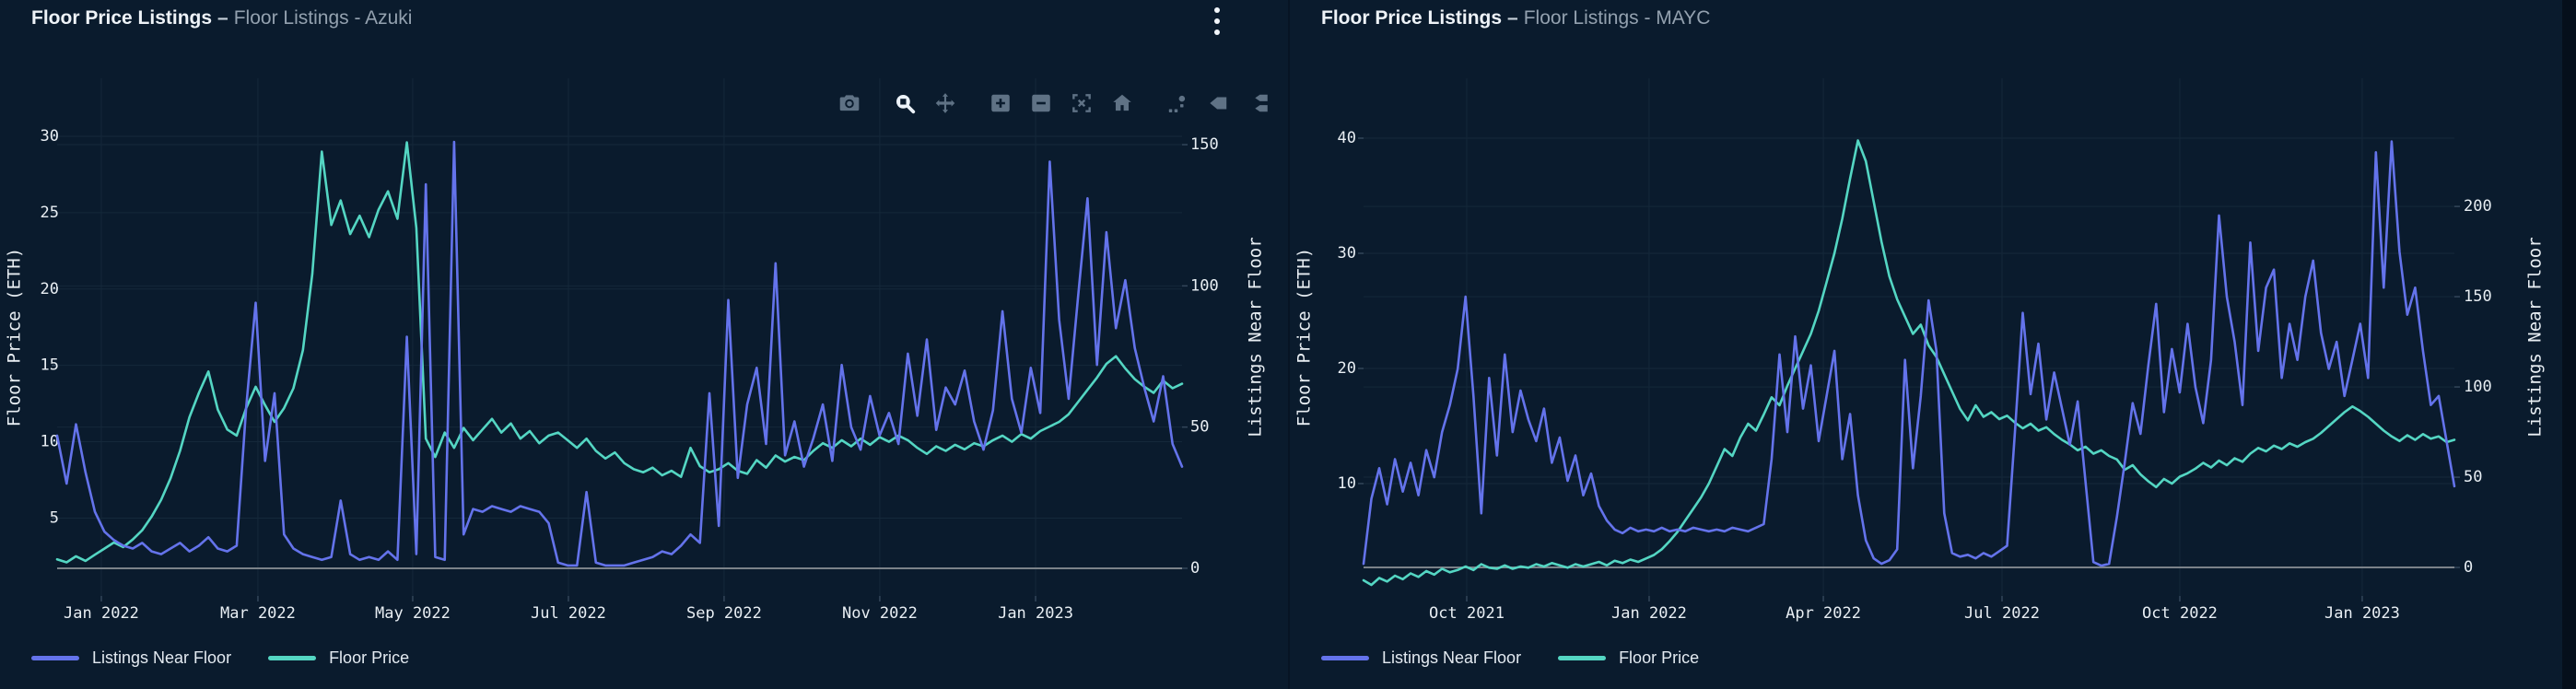  Describe the element at coordinates (54, 517) in the screenshot. I see `y-axis-left-tick-label: 5` at that location.